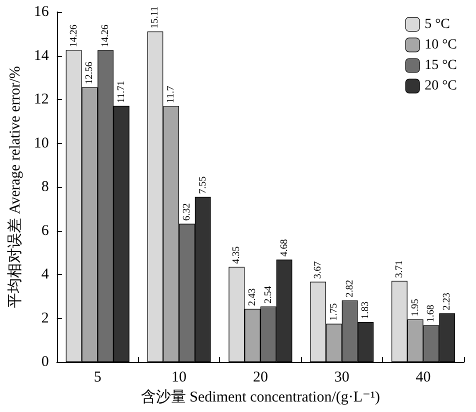 This screenshot has width=476, height=412. What do you see at coordinates (366, 310) in the screenshot?
I see `data-label: 1.83` at bounding box center [366, 310].